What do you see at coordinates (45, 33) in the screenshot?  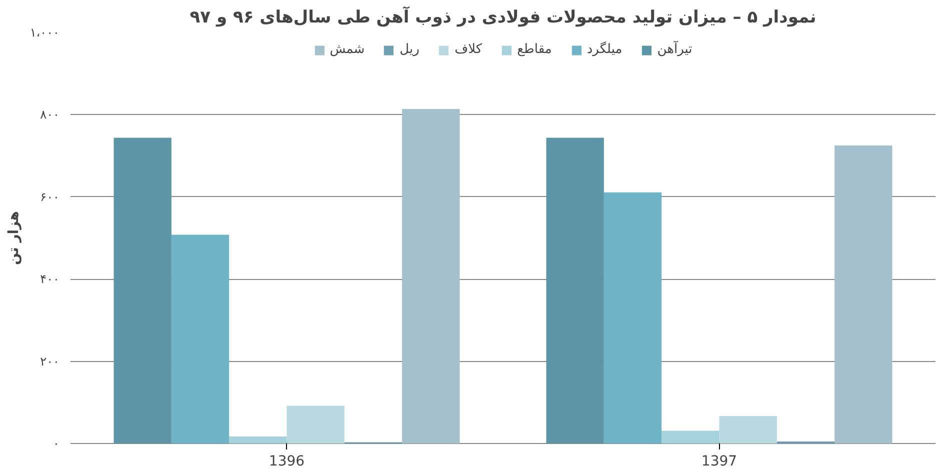 I see `y-tick-label: ۱،۰۰۰` at bounding box center [45, 33].